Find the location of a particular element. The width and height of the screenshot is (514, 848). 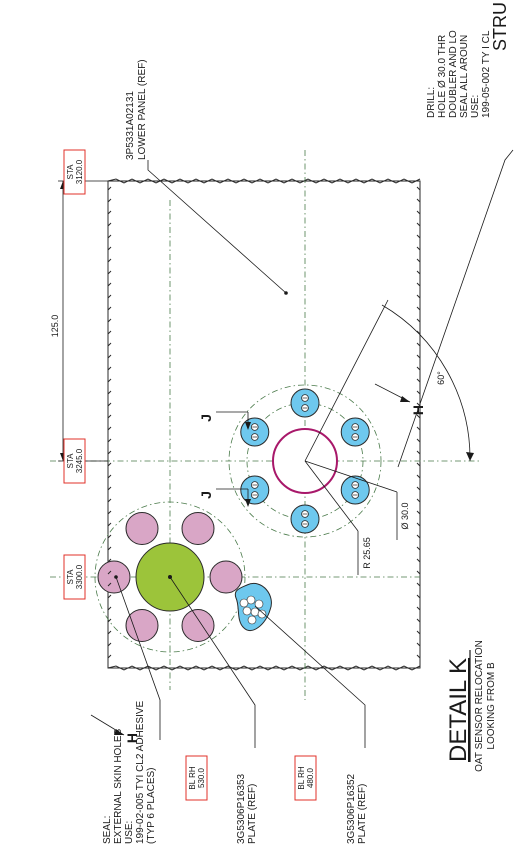

butt-line-530-value: 530.0 is located at coordinates (201, 777).